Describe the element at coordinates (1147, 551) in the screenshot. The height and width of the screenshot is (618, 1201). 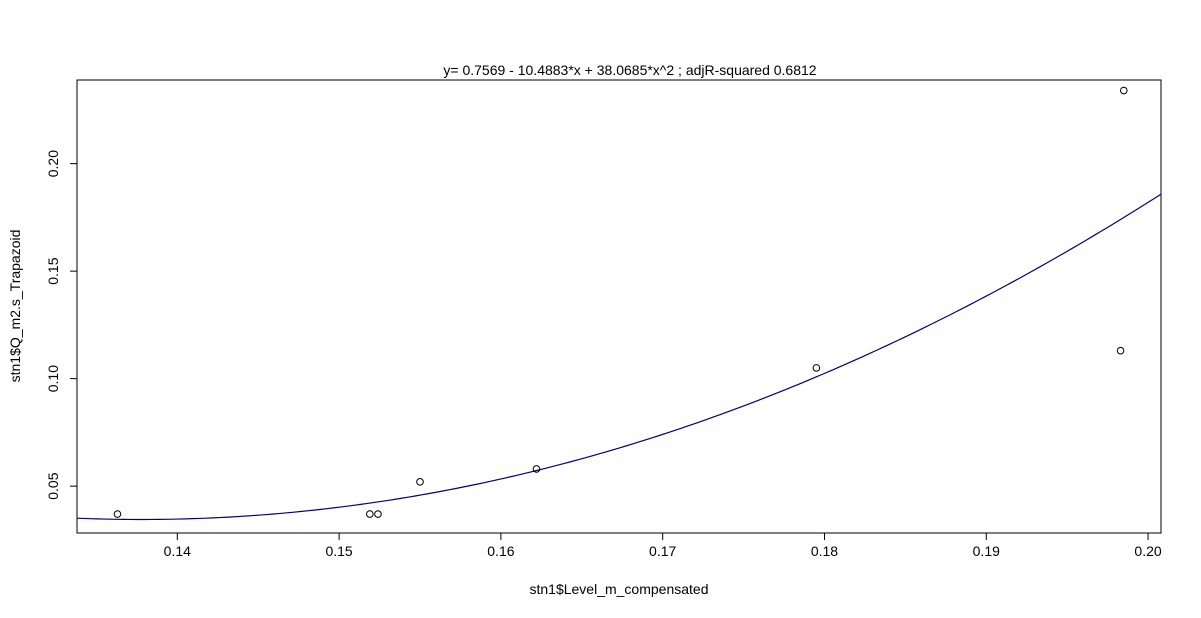
I see `x-tick-label: 0.20` at that location.